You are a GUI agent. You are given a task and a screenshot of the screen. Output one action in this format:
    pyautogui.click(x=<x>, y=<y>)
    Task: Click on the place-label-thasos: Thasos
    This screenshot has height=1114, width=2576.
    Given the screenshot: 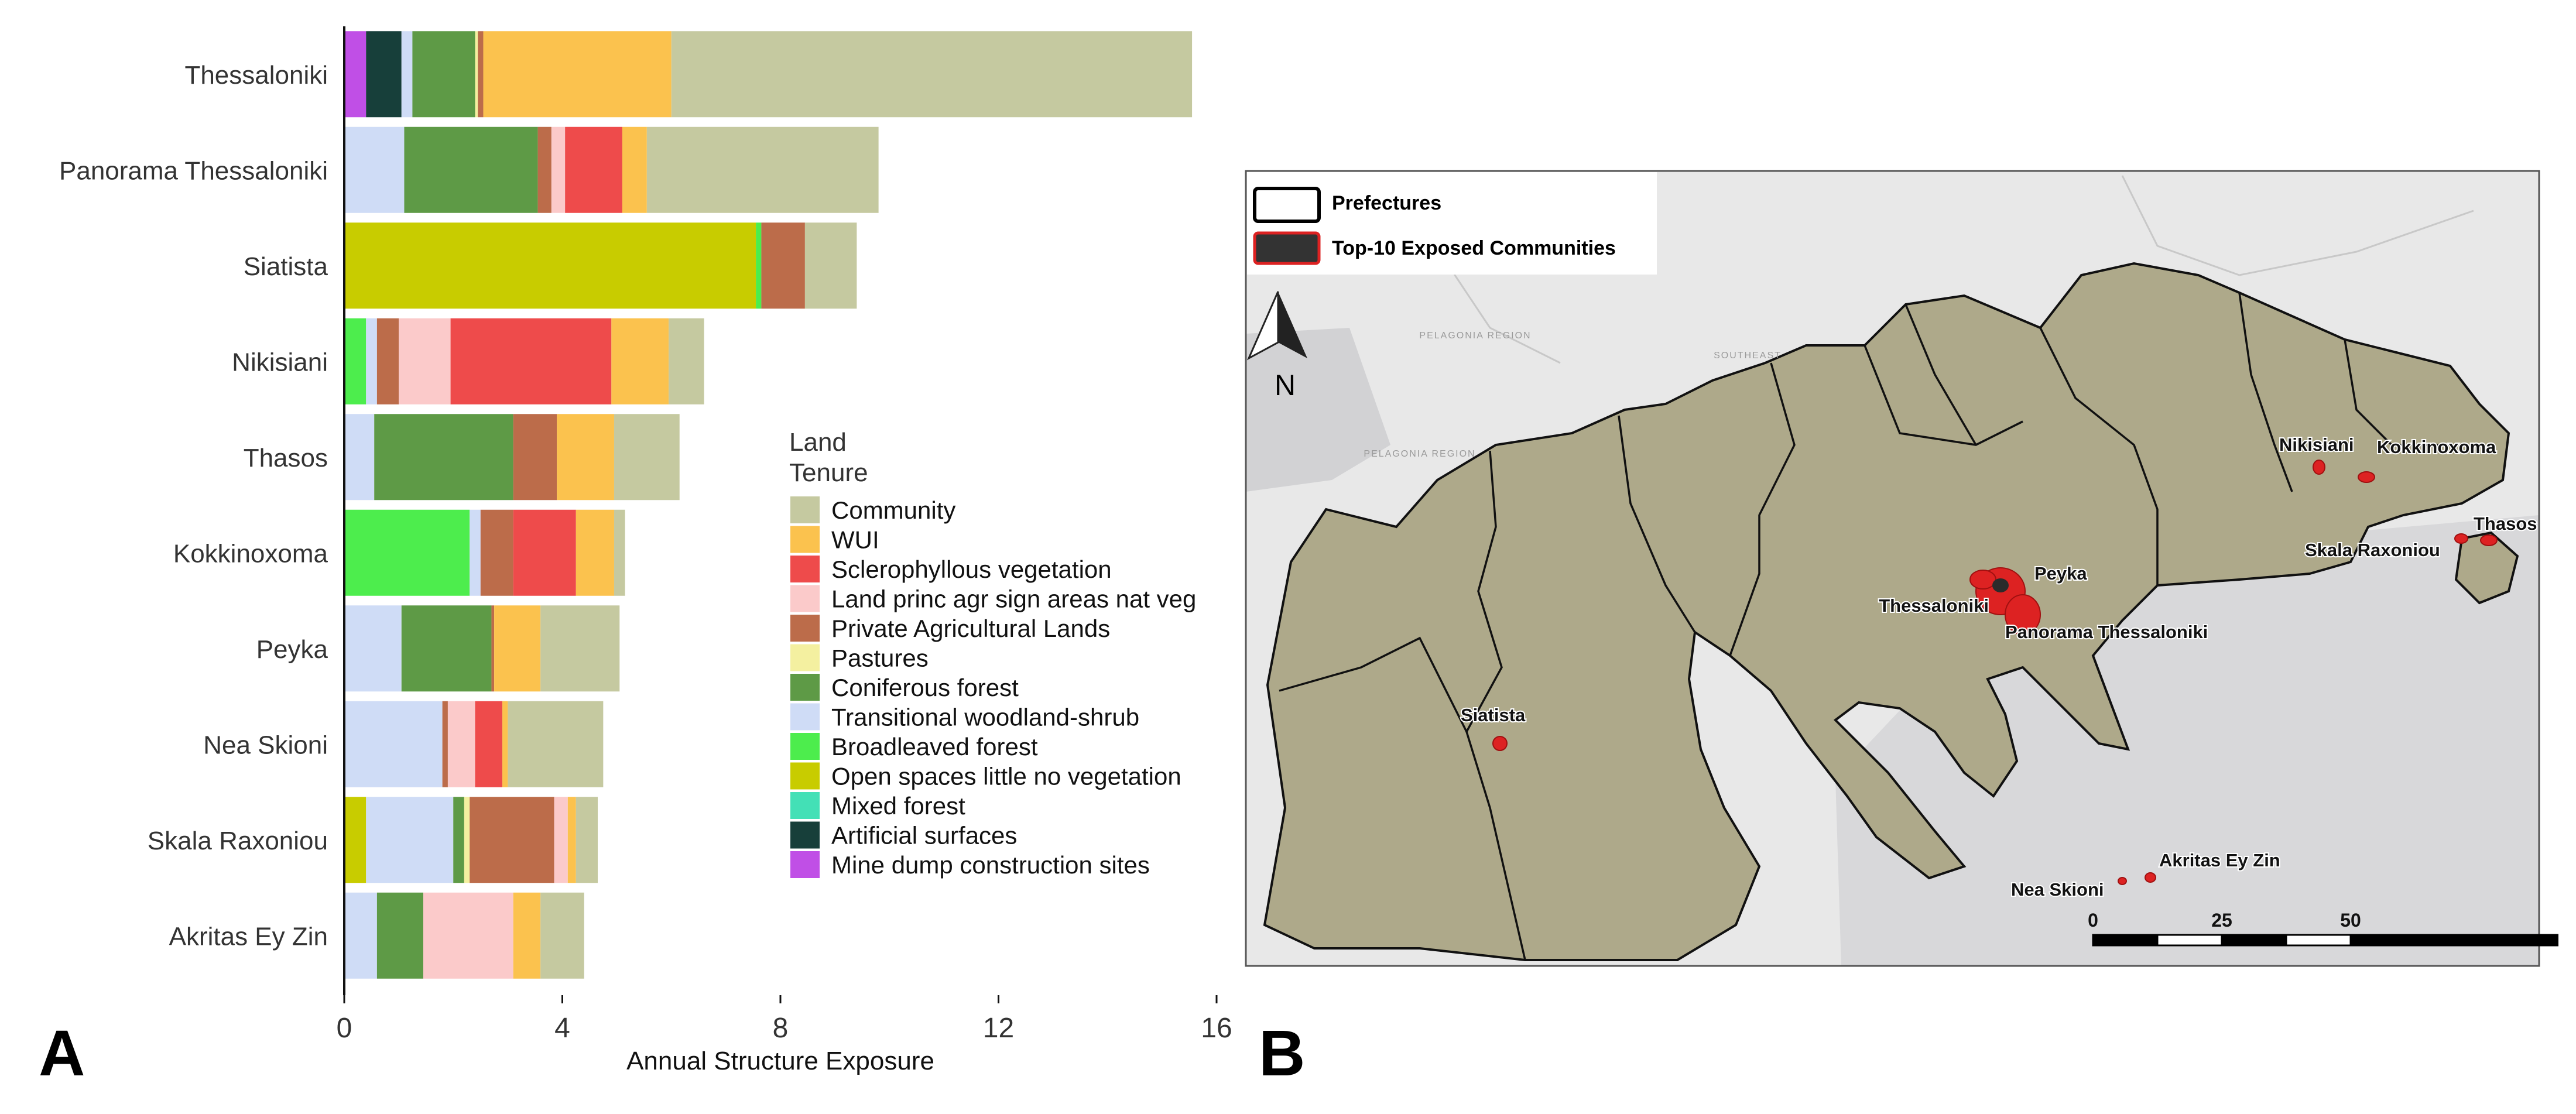 What is the action you would take?
    pyautogui.click(x=2505, y=523)
    